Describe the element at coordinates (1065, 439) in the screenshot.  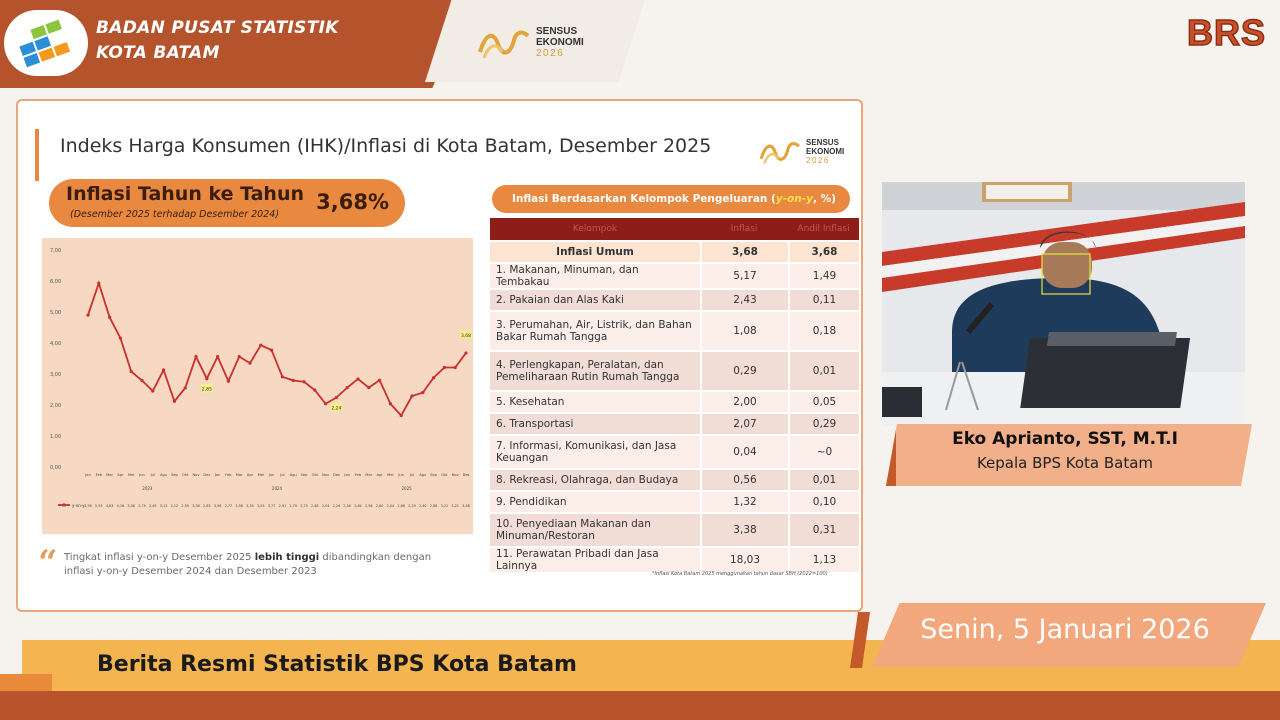
I see `speaker-name: Eko Aprianto, SST, M.T.I` at that location.